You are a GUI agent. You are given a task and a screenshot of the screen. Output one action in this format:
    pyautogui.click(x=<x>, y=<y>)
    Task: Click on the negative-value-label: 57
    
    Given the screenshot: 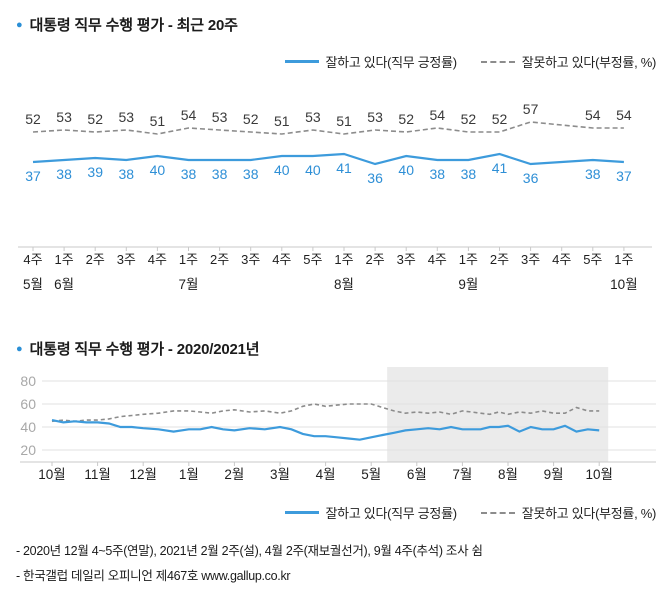 What is the action you would take?
    pyautogui.click(x=531, y=109)
    